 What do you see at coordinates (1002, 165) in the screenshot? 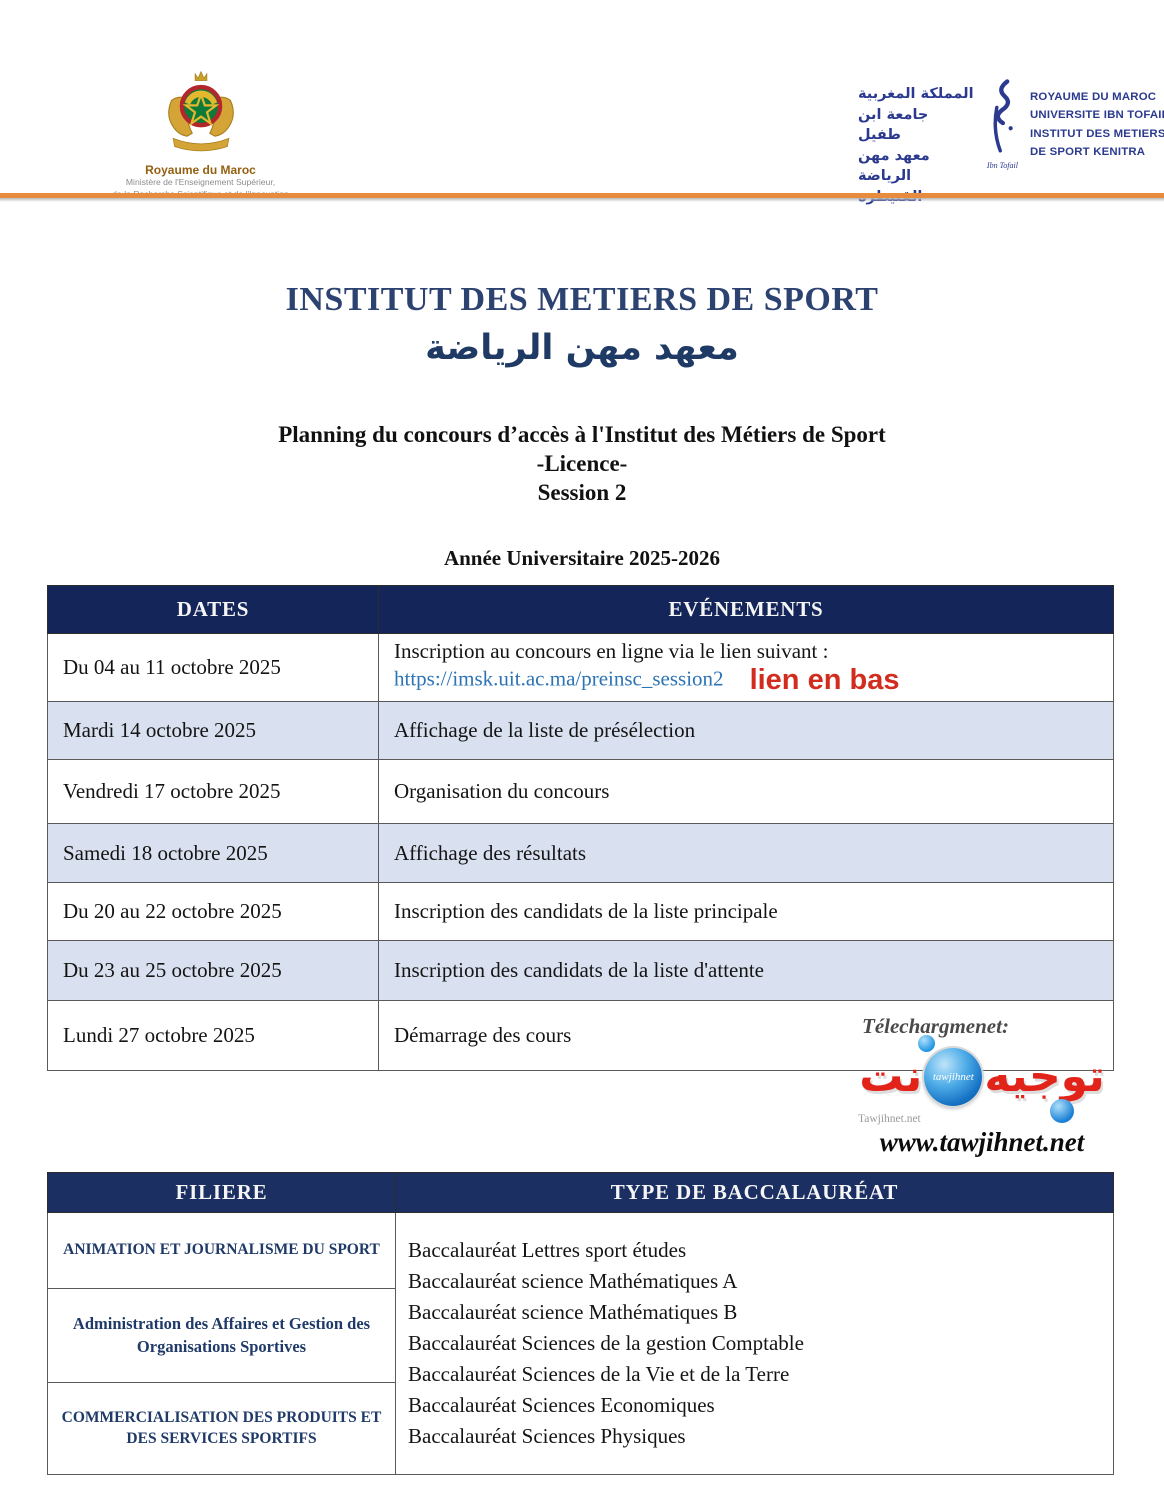
I see `uit-script-label: Ibn Tofail` at bounding box center [1002, 165].